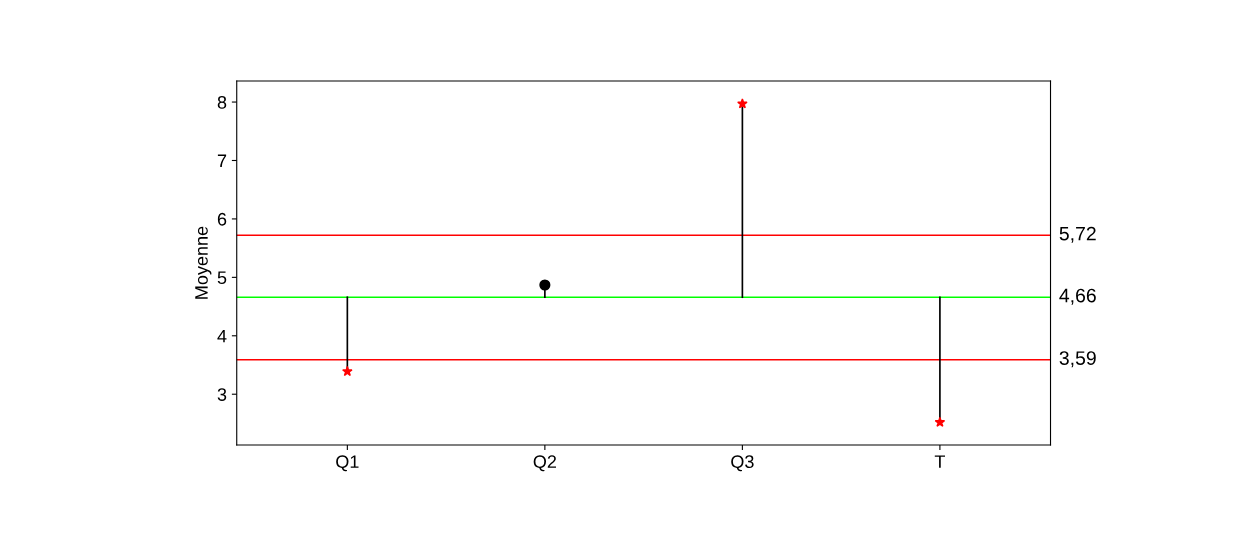 Image resolution: width=1233 pixels, height=533 pixels. What do you see at coordinates (940, 461) in the screenshot?
I see `x-tick-label: T` at bounding box center [940, 461].